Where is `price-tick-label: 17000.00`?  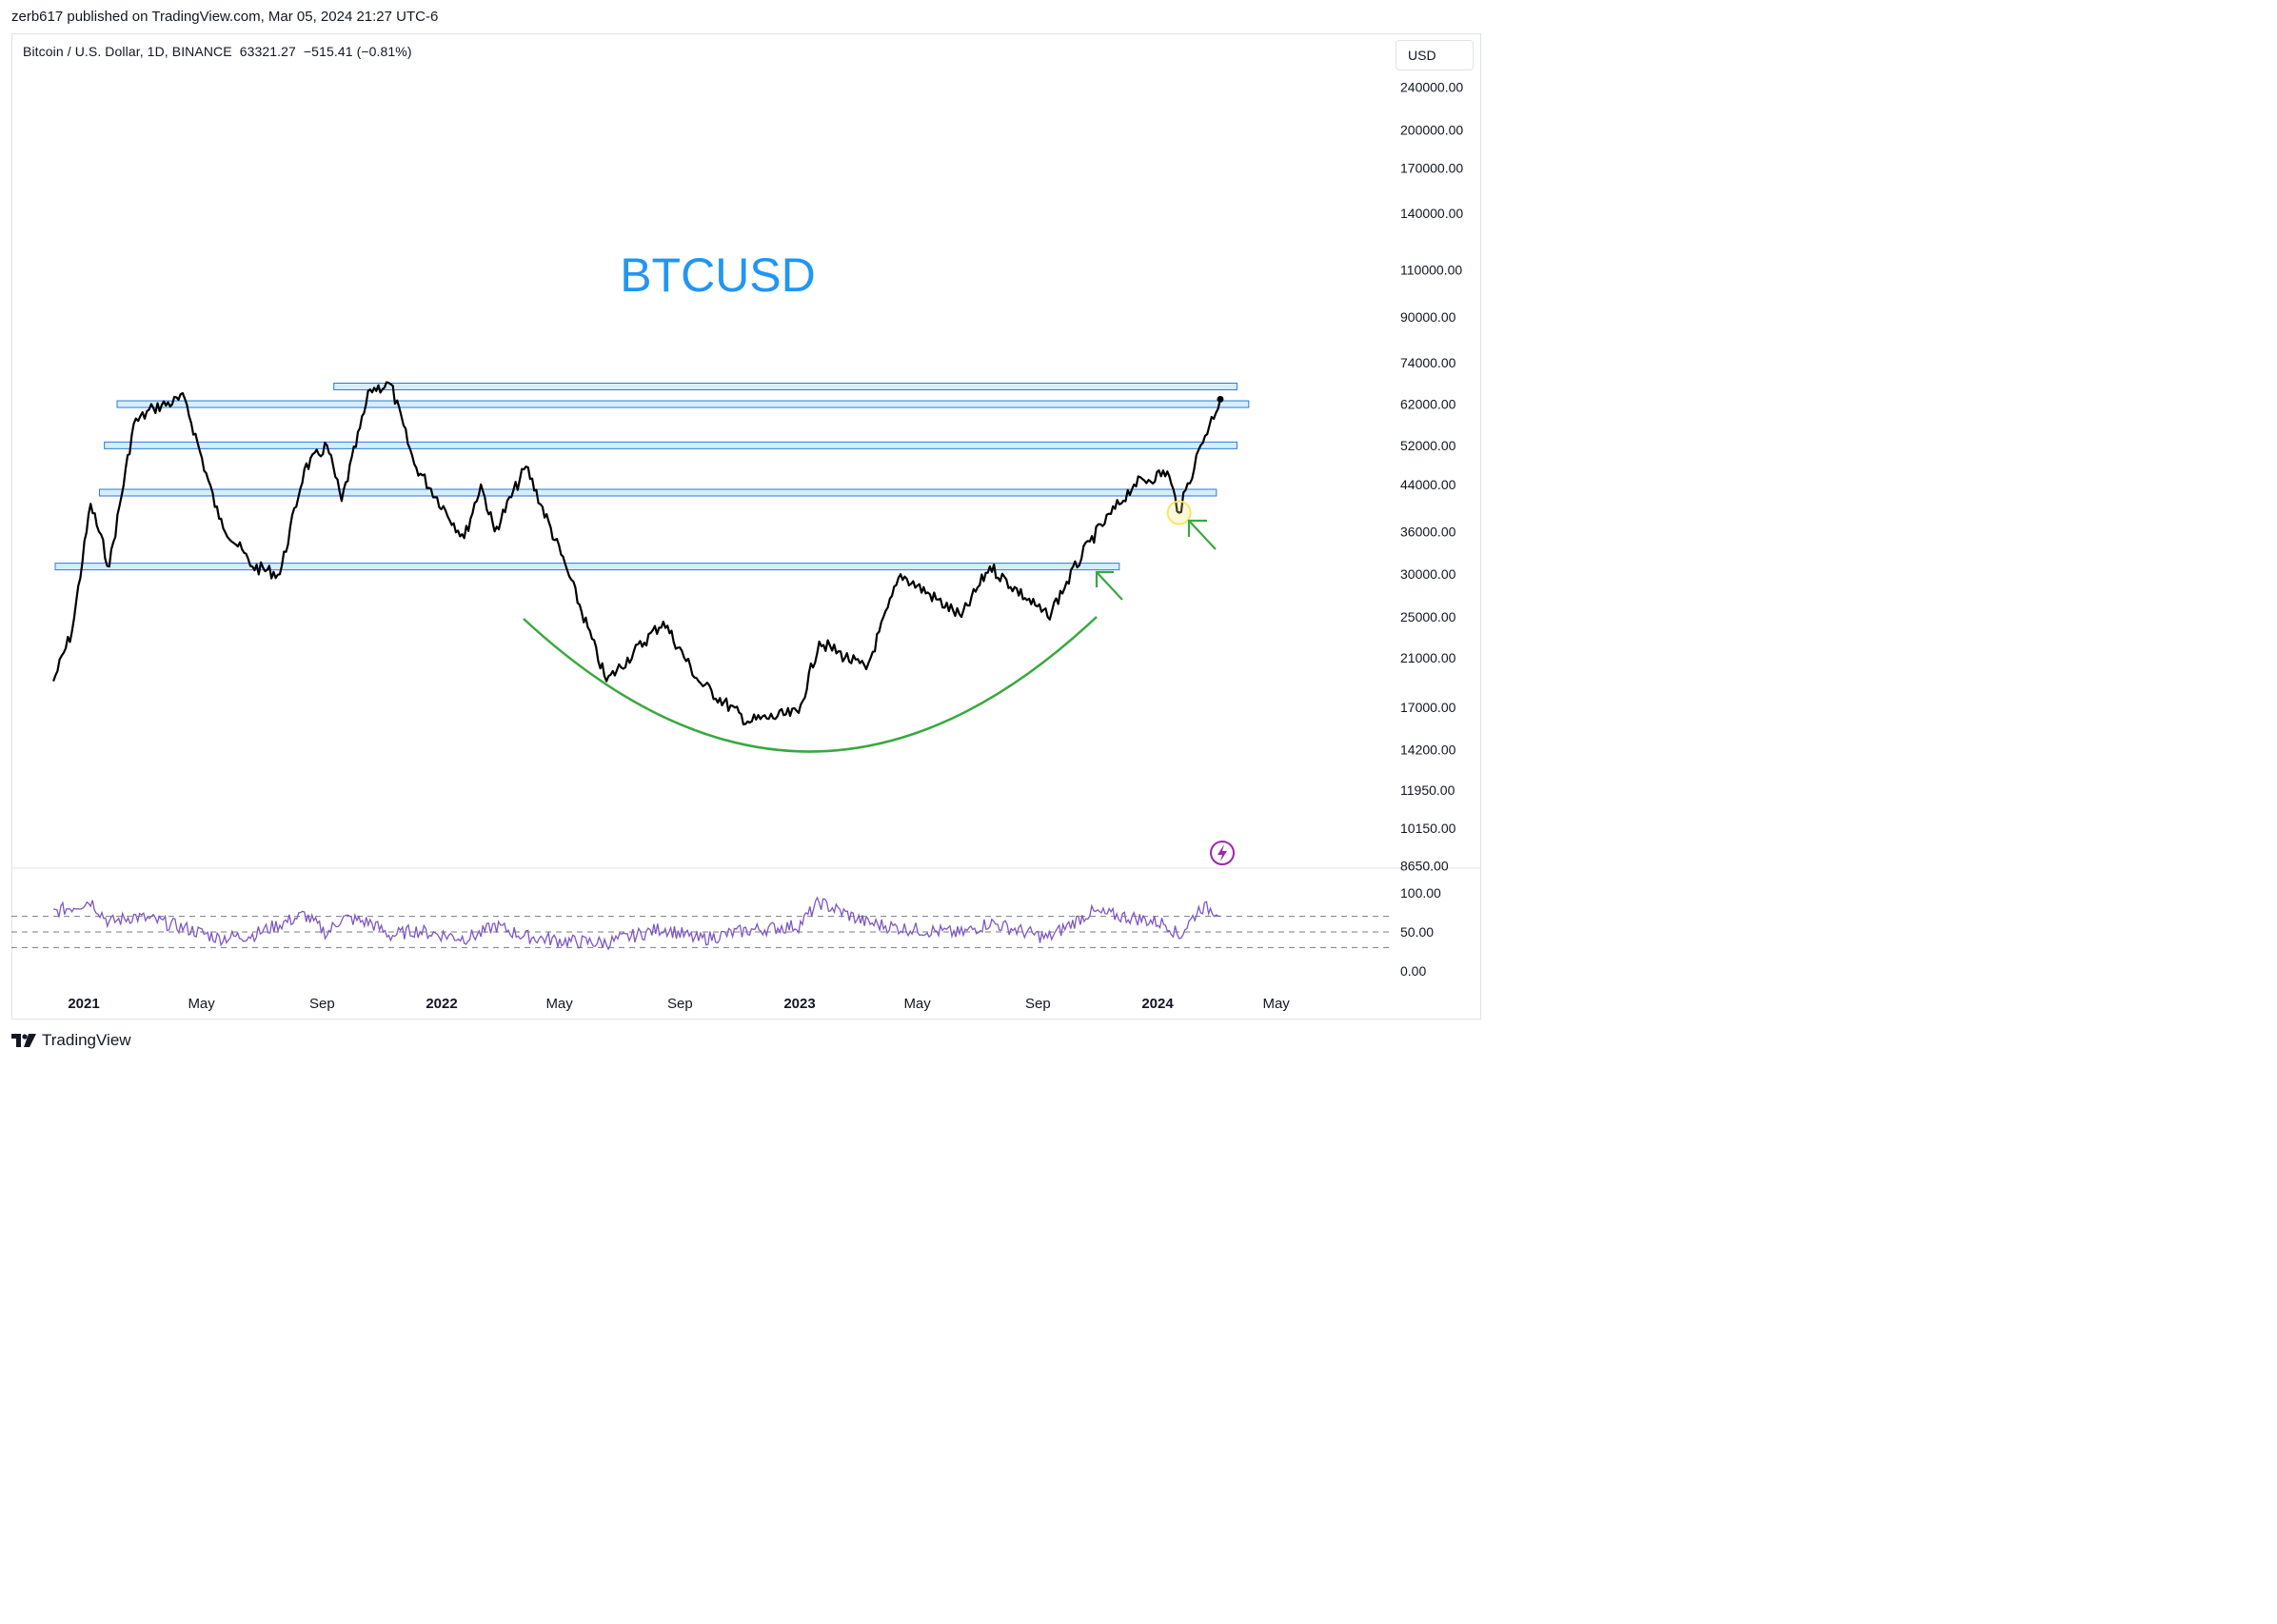 price-tick-label: 17000.00 is located at coordinates (1428, 707).